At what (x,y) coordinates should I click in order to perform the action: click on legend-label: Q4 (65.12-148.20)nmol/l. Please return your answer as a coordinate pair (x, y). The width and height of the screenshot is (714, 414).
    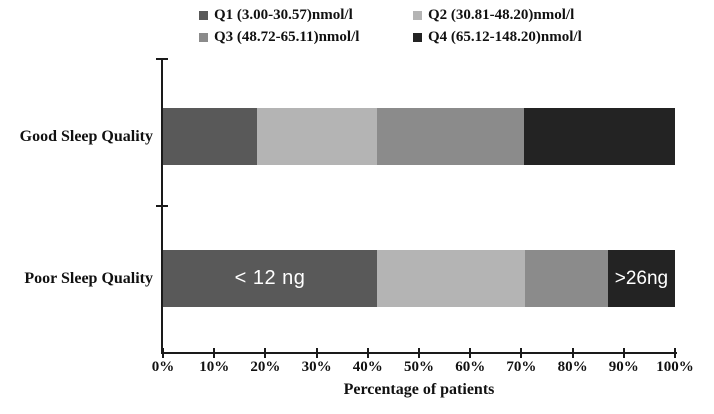
    Looking at the image, I should click on (505, 37).